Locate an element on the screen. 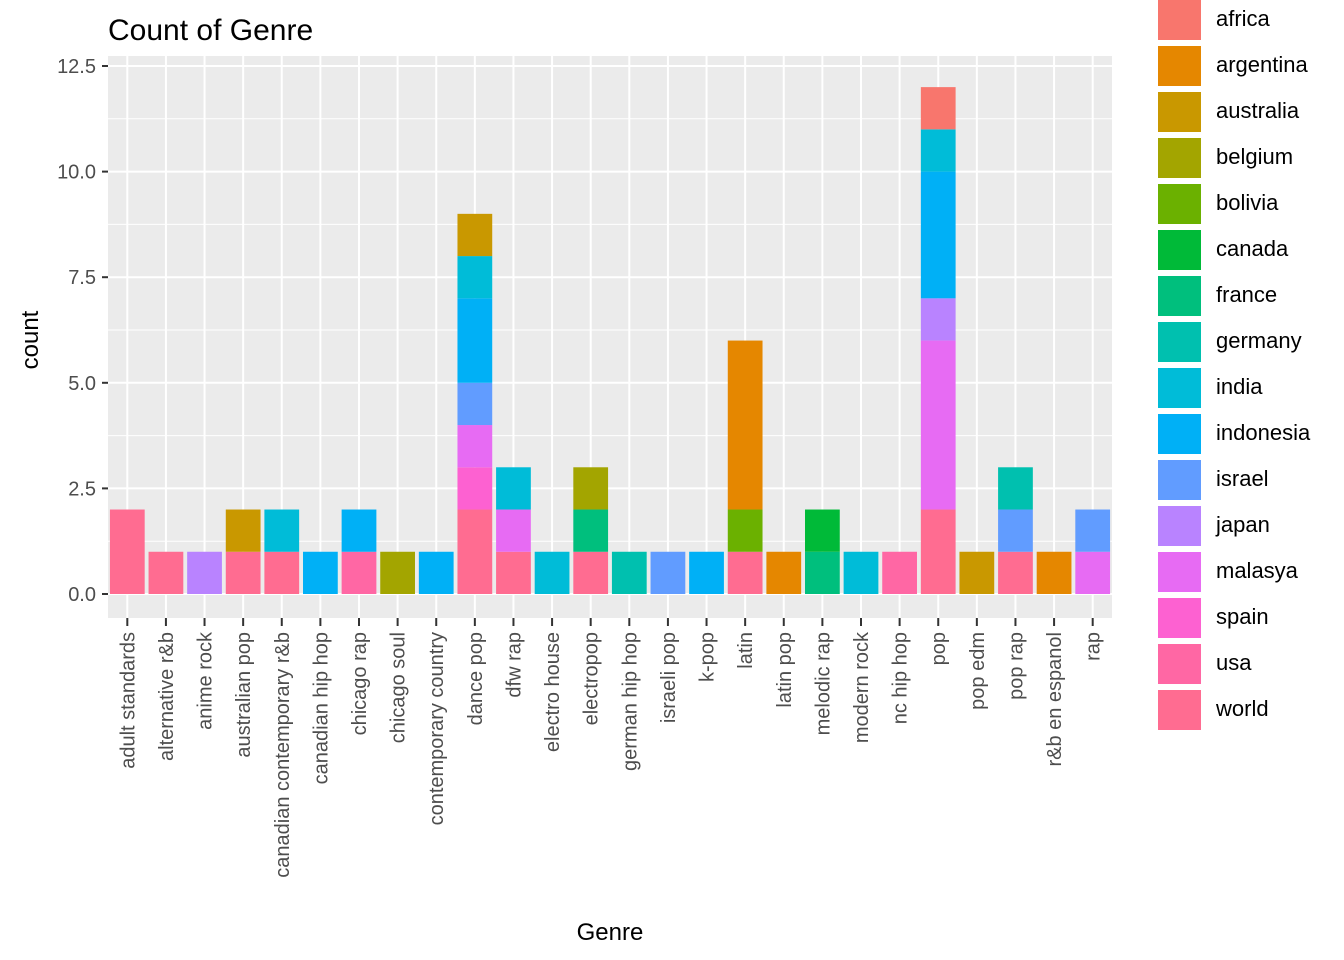 This screenshot has height=960, width=1344. y-tick-label: 5.0 is located at coordinates (82, 384).